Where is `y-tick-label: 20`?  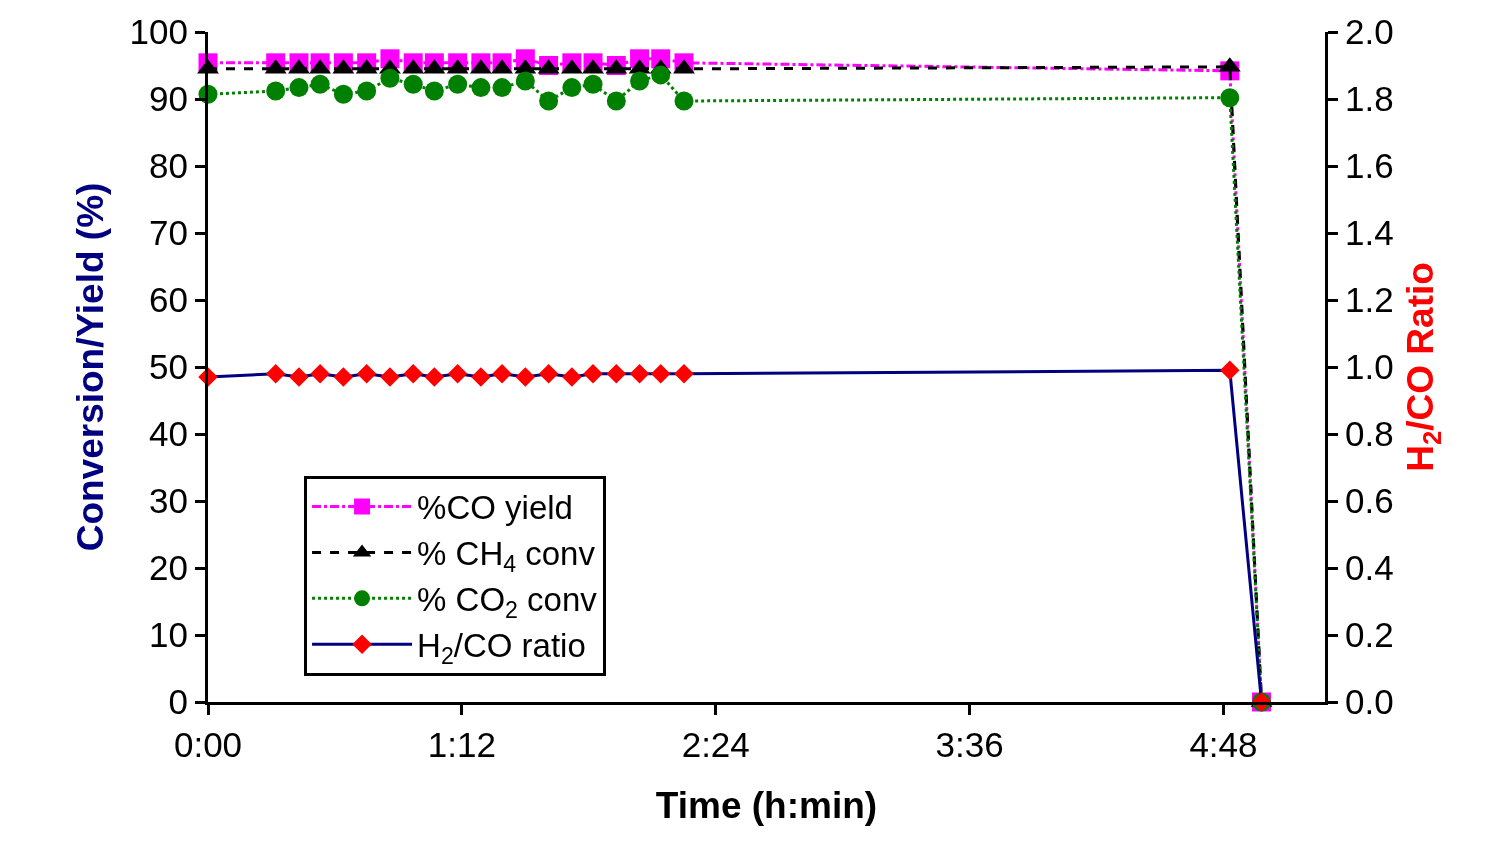
y-tick-label: 20 is located at coordinates (168, 568).